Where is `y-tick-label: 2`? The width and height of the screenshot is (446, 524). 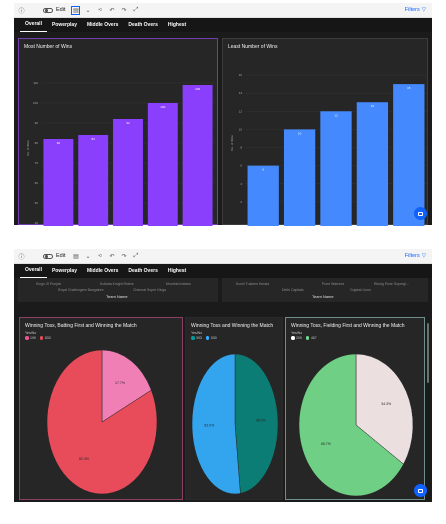
y-tick-label: 2 is located at coordinates (241, 202).